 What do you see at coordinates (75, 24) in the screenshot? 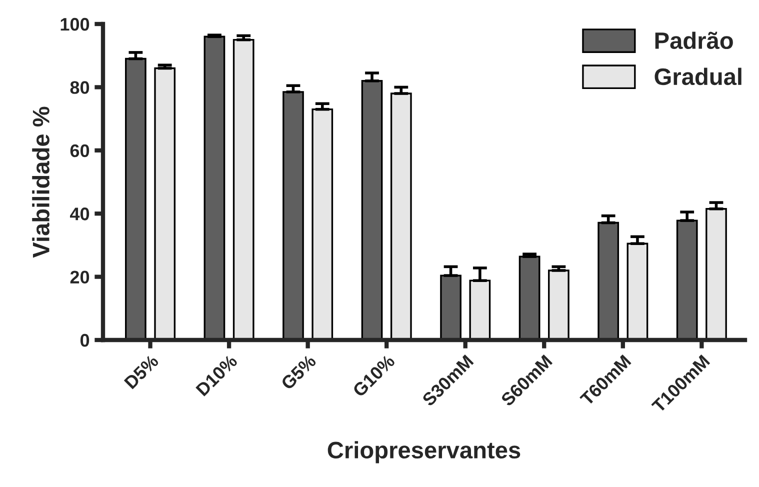
I see `y-tick-label: 100` at bounding box center [75, 24].